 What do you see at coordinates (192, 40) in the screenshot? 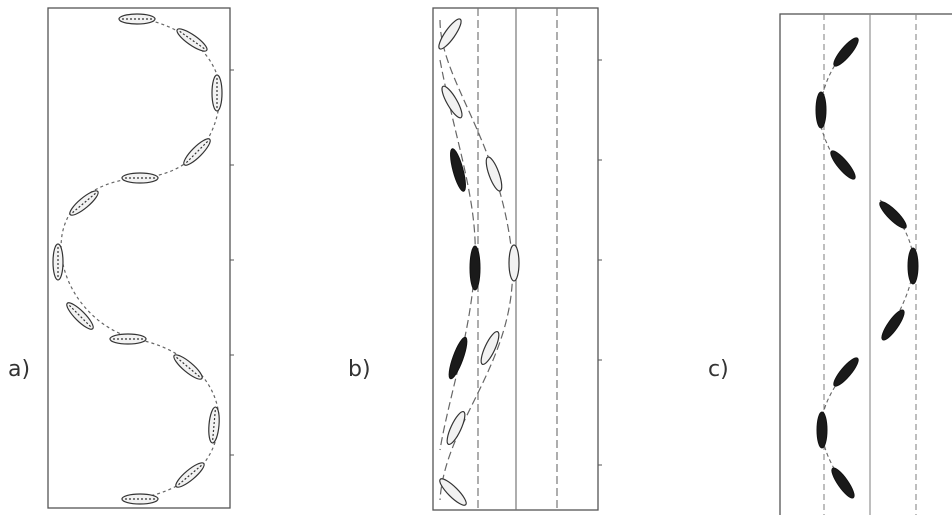
I see `feather-a2` at bounding box center [192, 40].